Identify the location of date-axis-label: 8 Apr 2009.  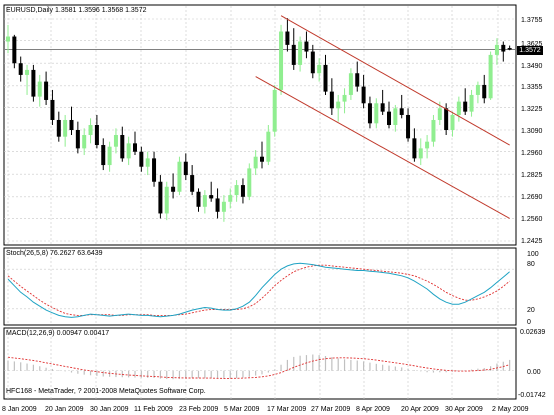
(373, 409).